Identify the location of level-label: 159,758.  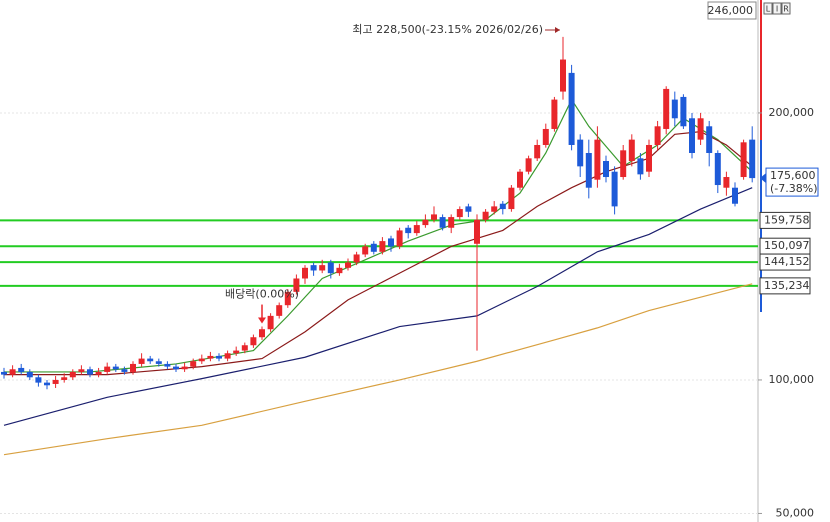
(787, 219).